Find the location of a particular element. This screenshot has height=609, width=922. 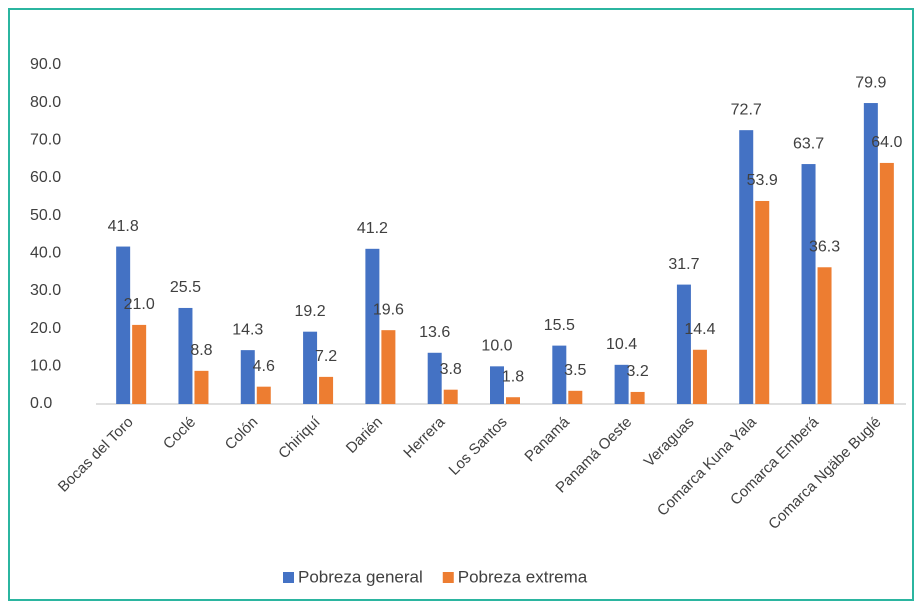

y-tick-label: 50.0 is located at coordinates (45, 215).